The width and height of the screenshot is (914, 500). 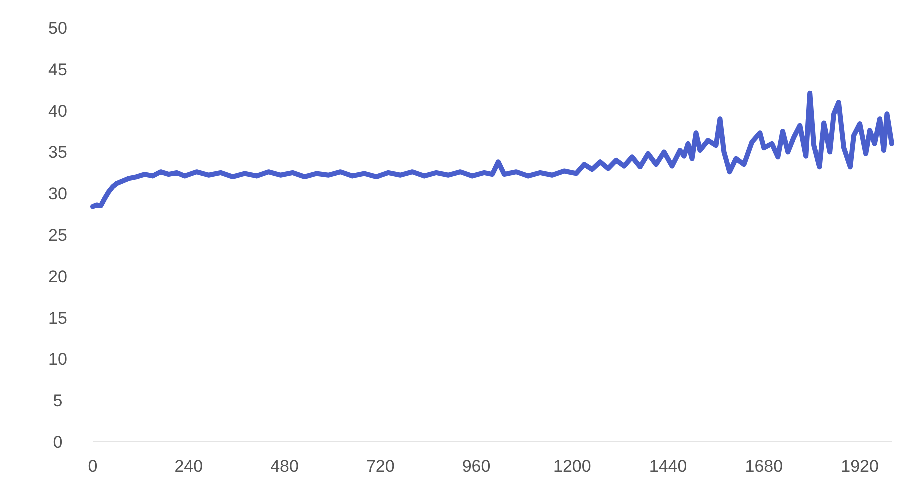 I want to click on x-tick-label: 1920, so click(x=860, y=466).